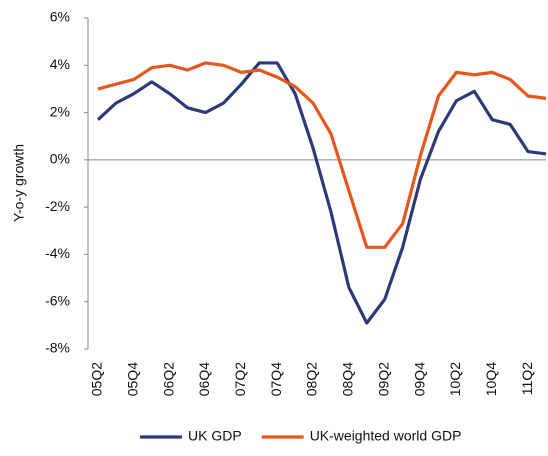 The width and height of the screenshot is (548, 456). Describe the element at coordinates (97, 379) in the screenshot. I see `x-tick-label: 05Q2` at that location.